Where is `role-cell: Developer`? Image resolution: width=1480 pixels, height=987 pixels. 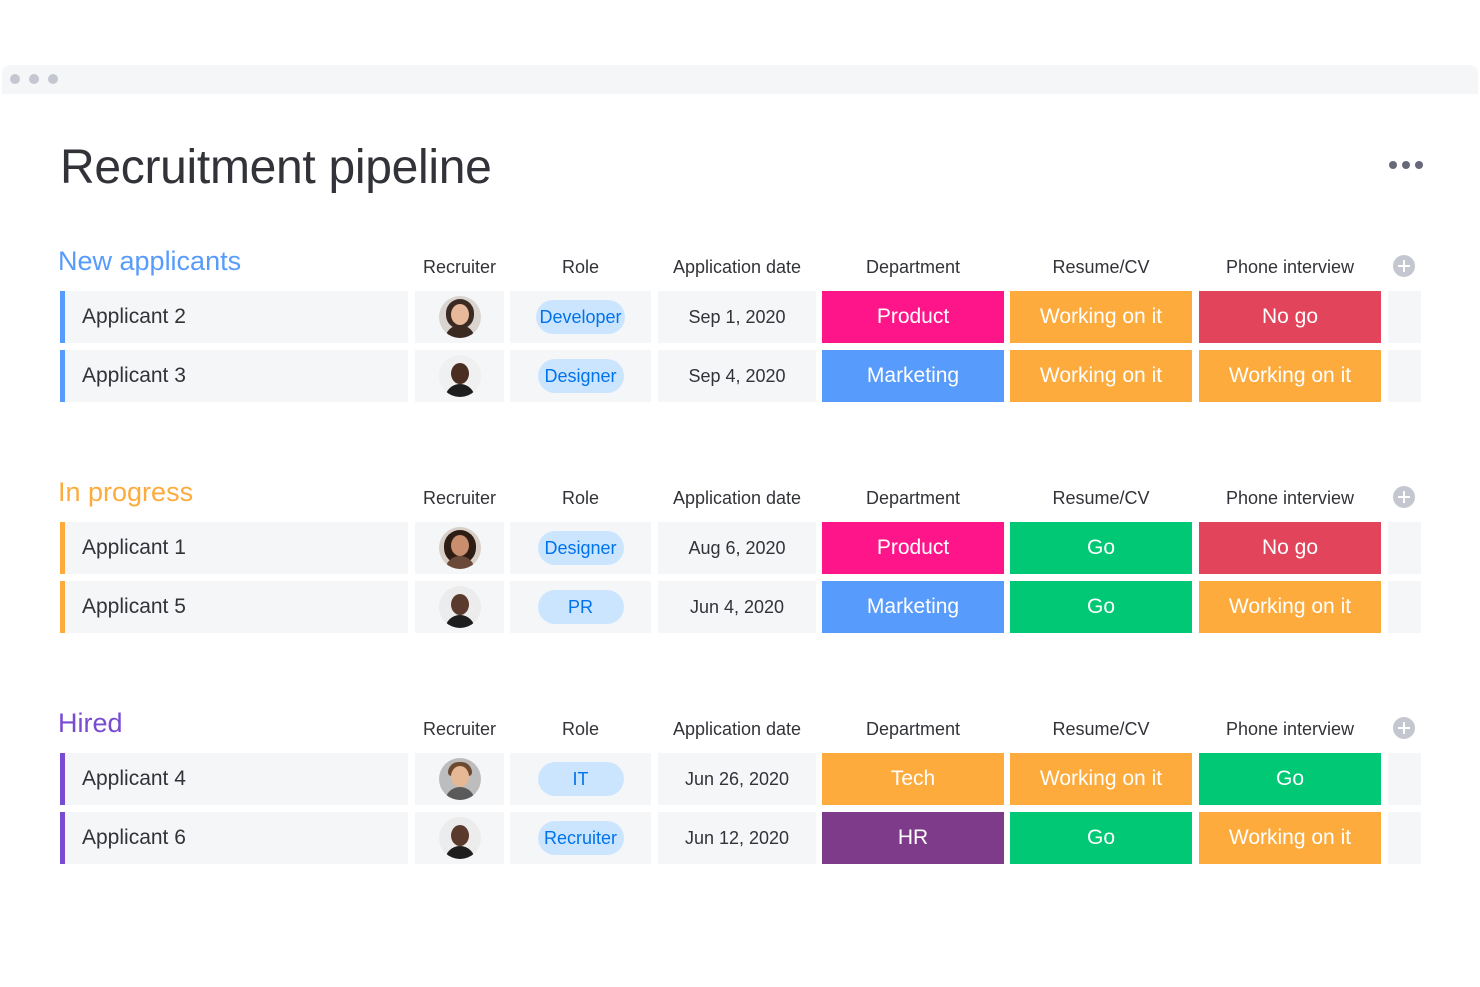 role-cell: Developer is located at coordinates (580, 317).